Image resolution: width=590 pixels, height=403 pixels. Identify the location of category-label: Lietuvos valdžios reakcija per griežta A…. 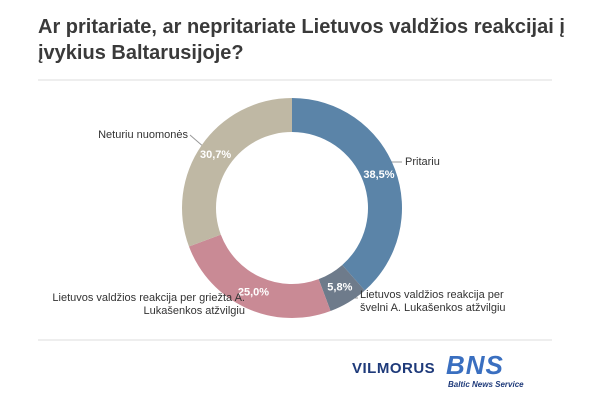
(148, 304).